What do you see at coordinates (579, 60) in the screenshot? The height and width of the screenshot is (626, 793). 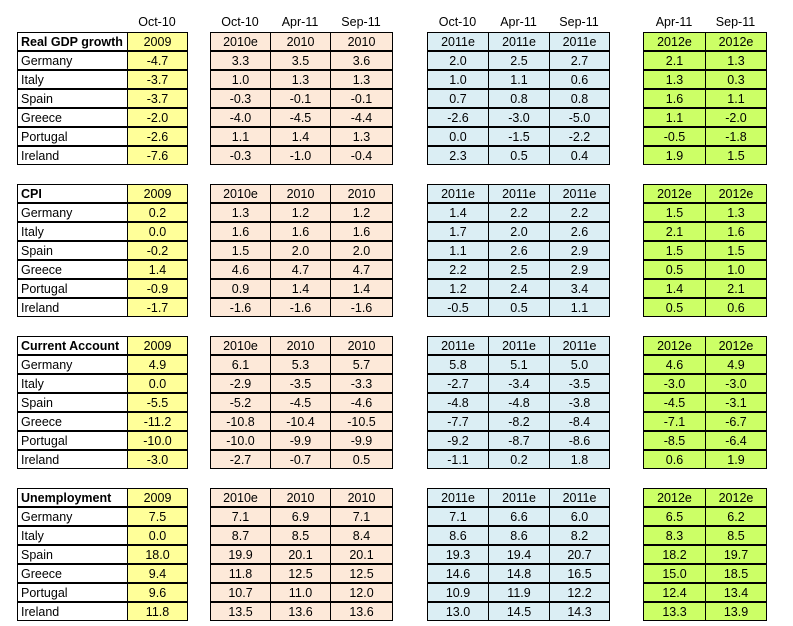 I see `real-gdp-growth-cell: 2.7` at bounding box center [579, 60].